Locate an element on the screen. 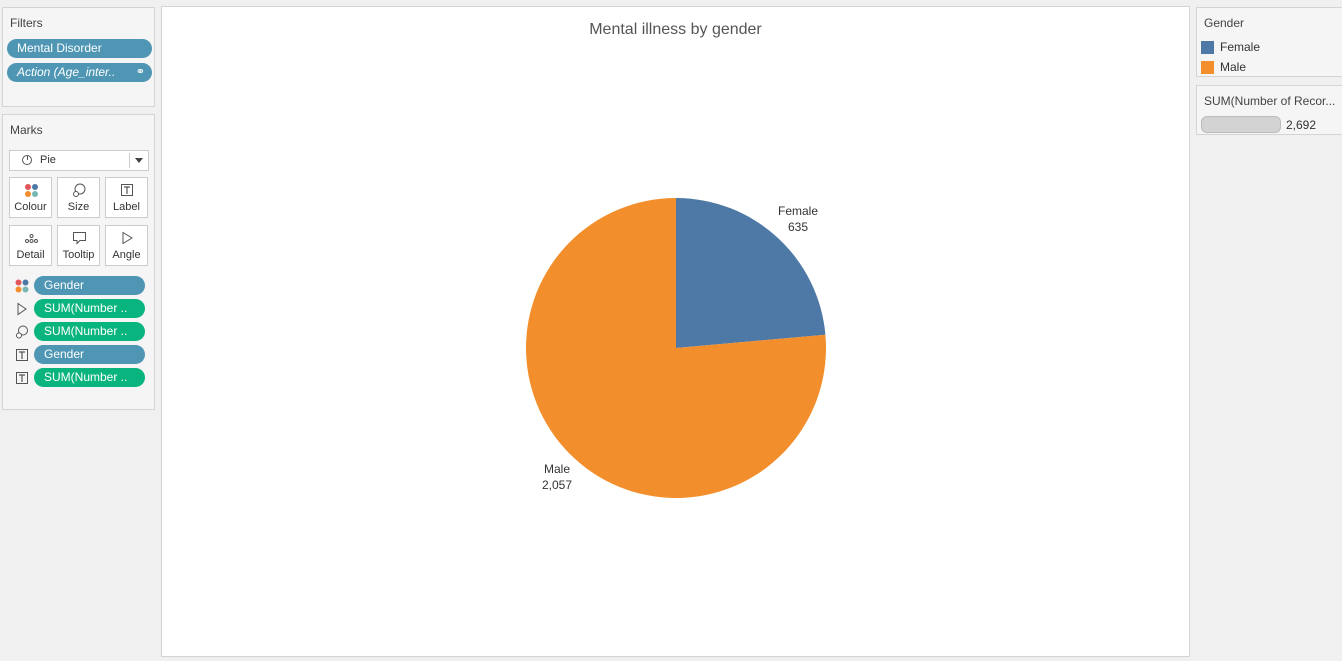  tooltip-button-label: Tooltip is located at coordinates (78, 255).